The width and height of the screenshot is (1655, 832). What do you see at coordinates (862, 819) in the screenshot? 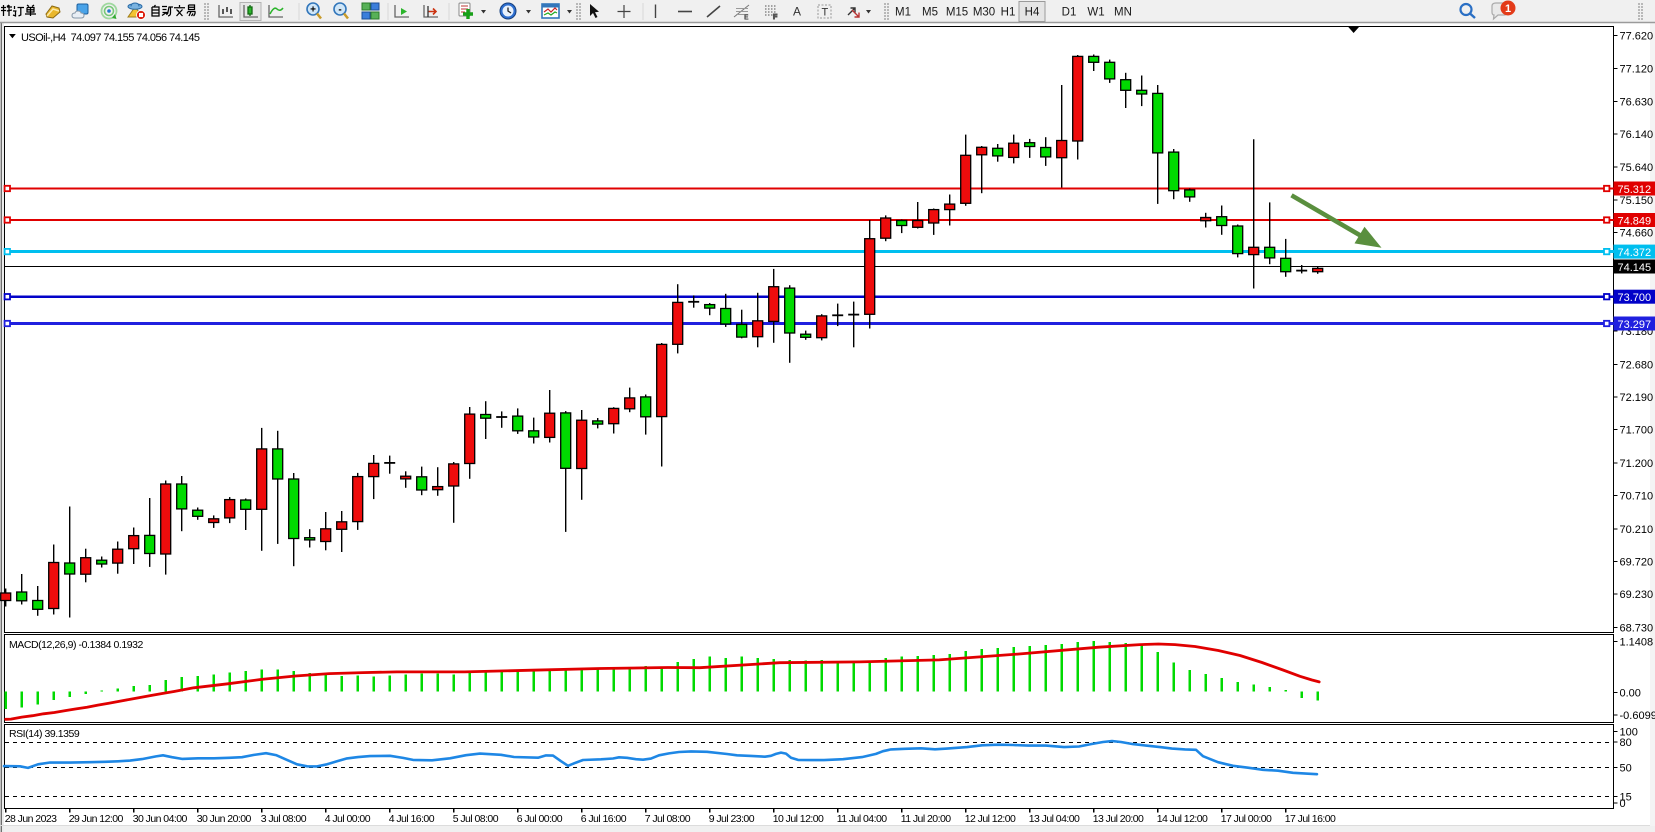
I see `svg-text: 11 Jul 04:00` at bounding box center [862, 819].